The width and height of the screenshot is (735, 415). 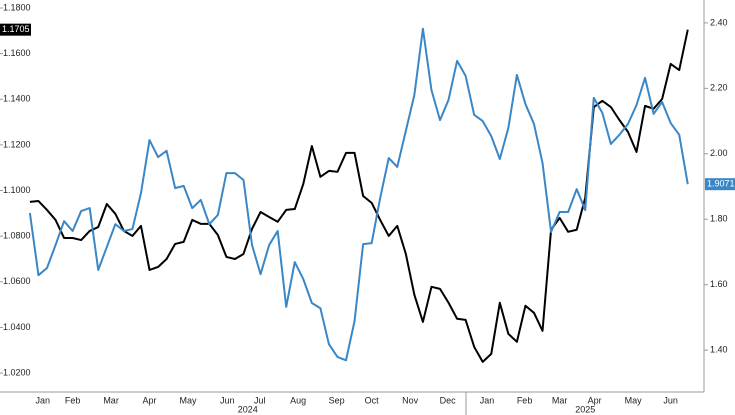 I want to click on x-tick-label: Nov, so click(x=410, y=400).